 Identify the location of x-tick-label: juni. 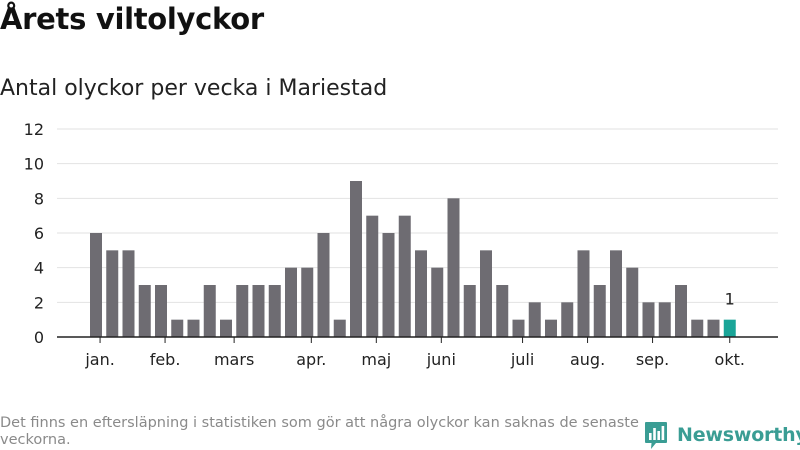
(441, 359).